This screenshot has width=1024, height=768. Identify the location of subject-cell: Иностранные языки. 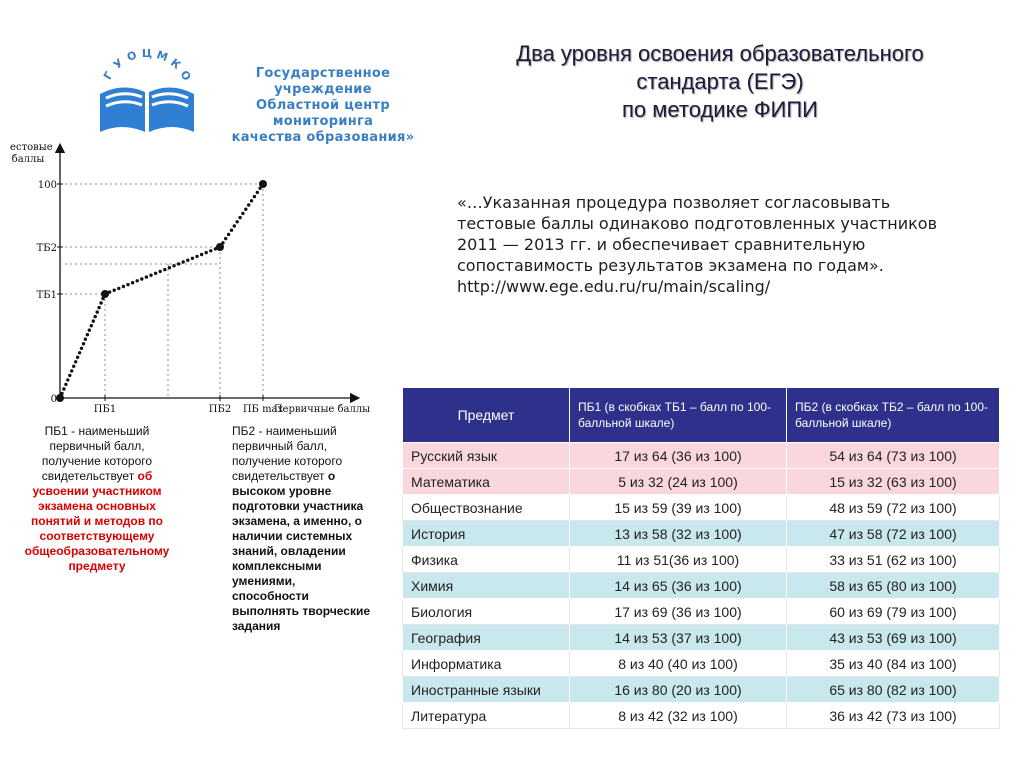
(486, 689).